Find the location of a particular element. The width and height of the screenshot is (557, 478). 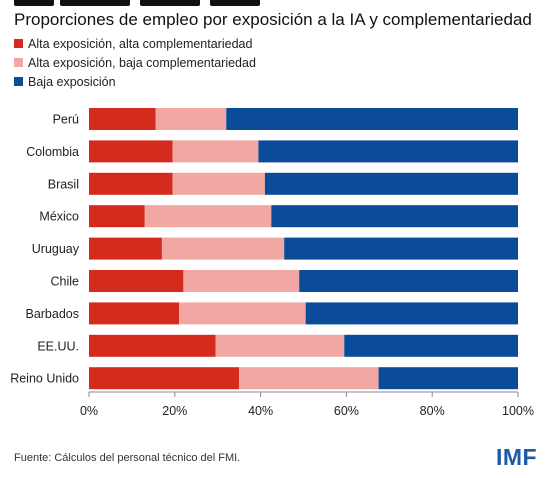

legend-label: Alta exposición, alta complementariedad is located at coordinates (140, 43).